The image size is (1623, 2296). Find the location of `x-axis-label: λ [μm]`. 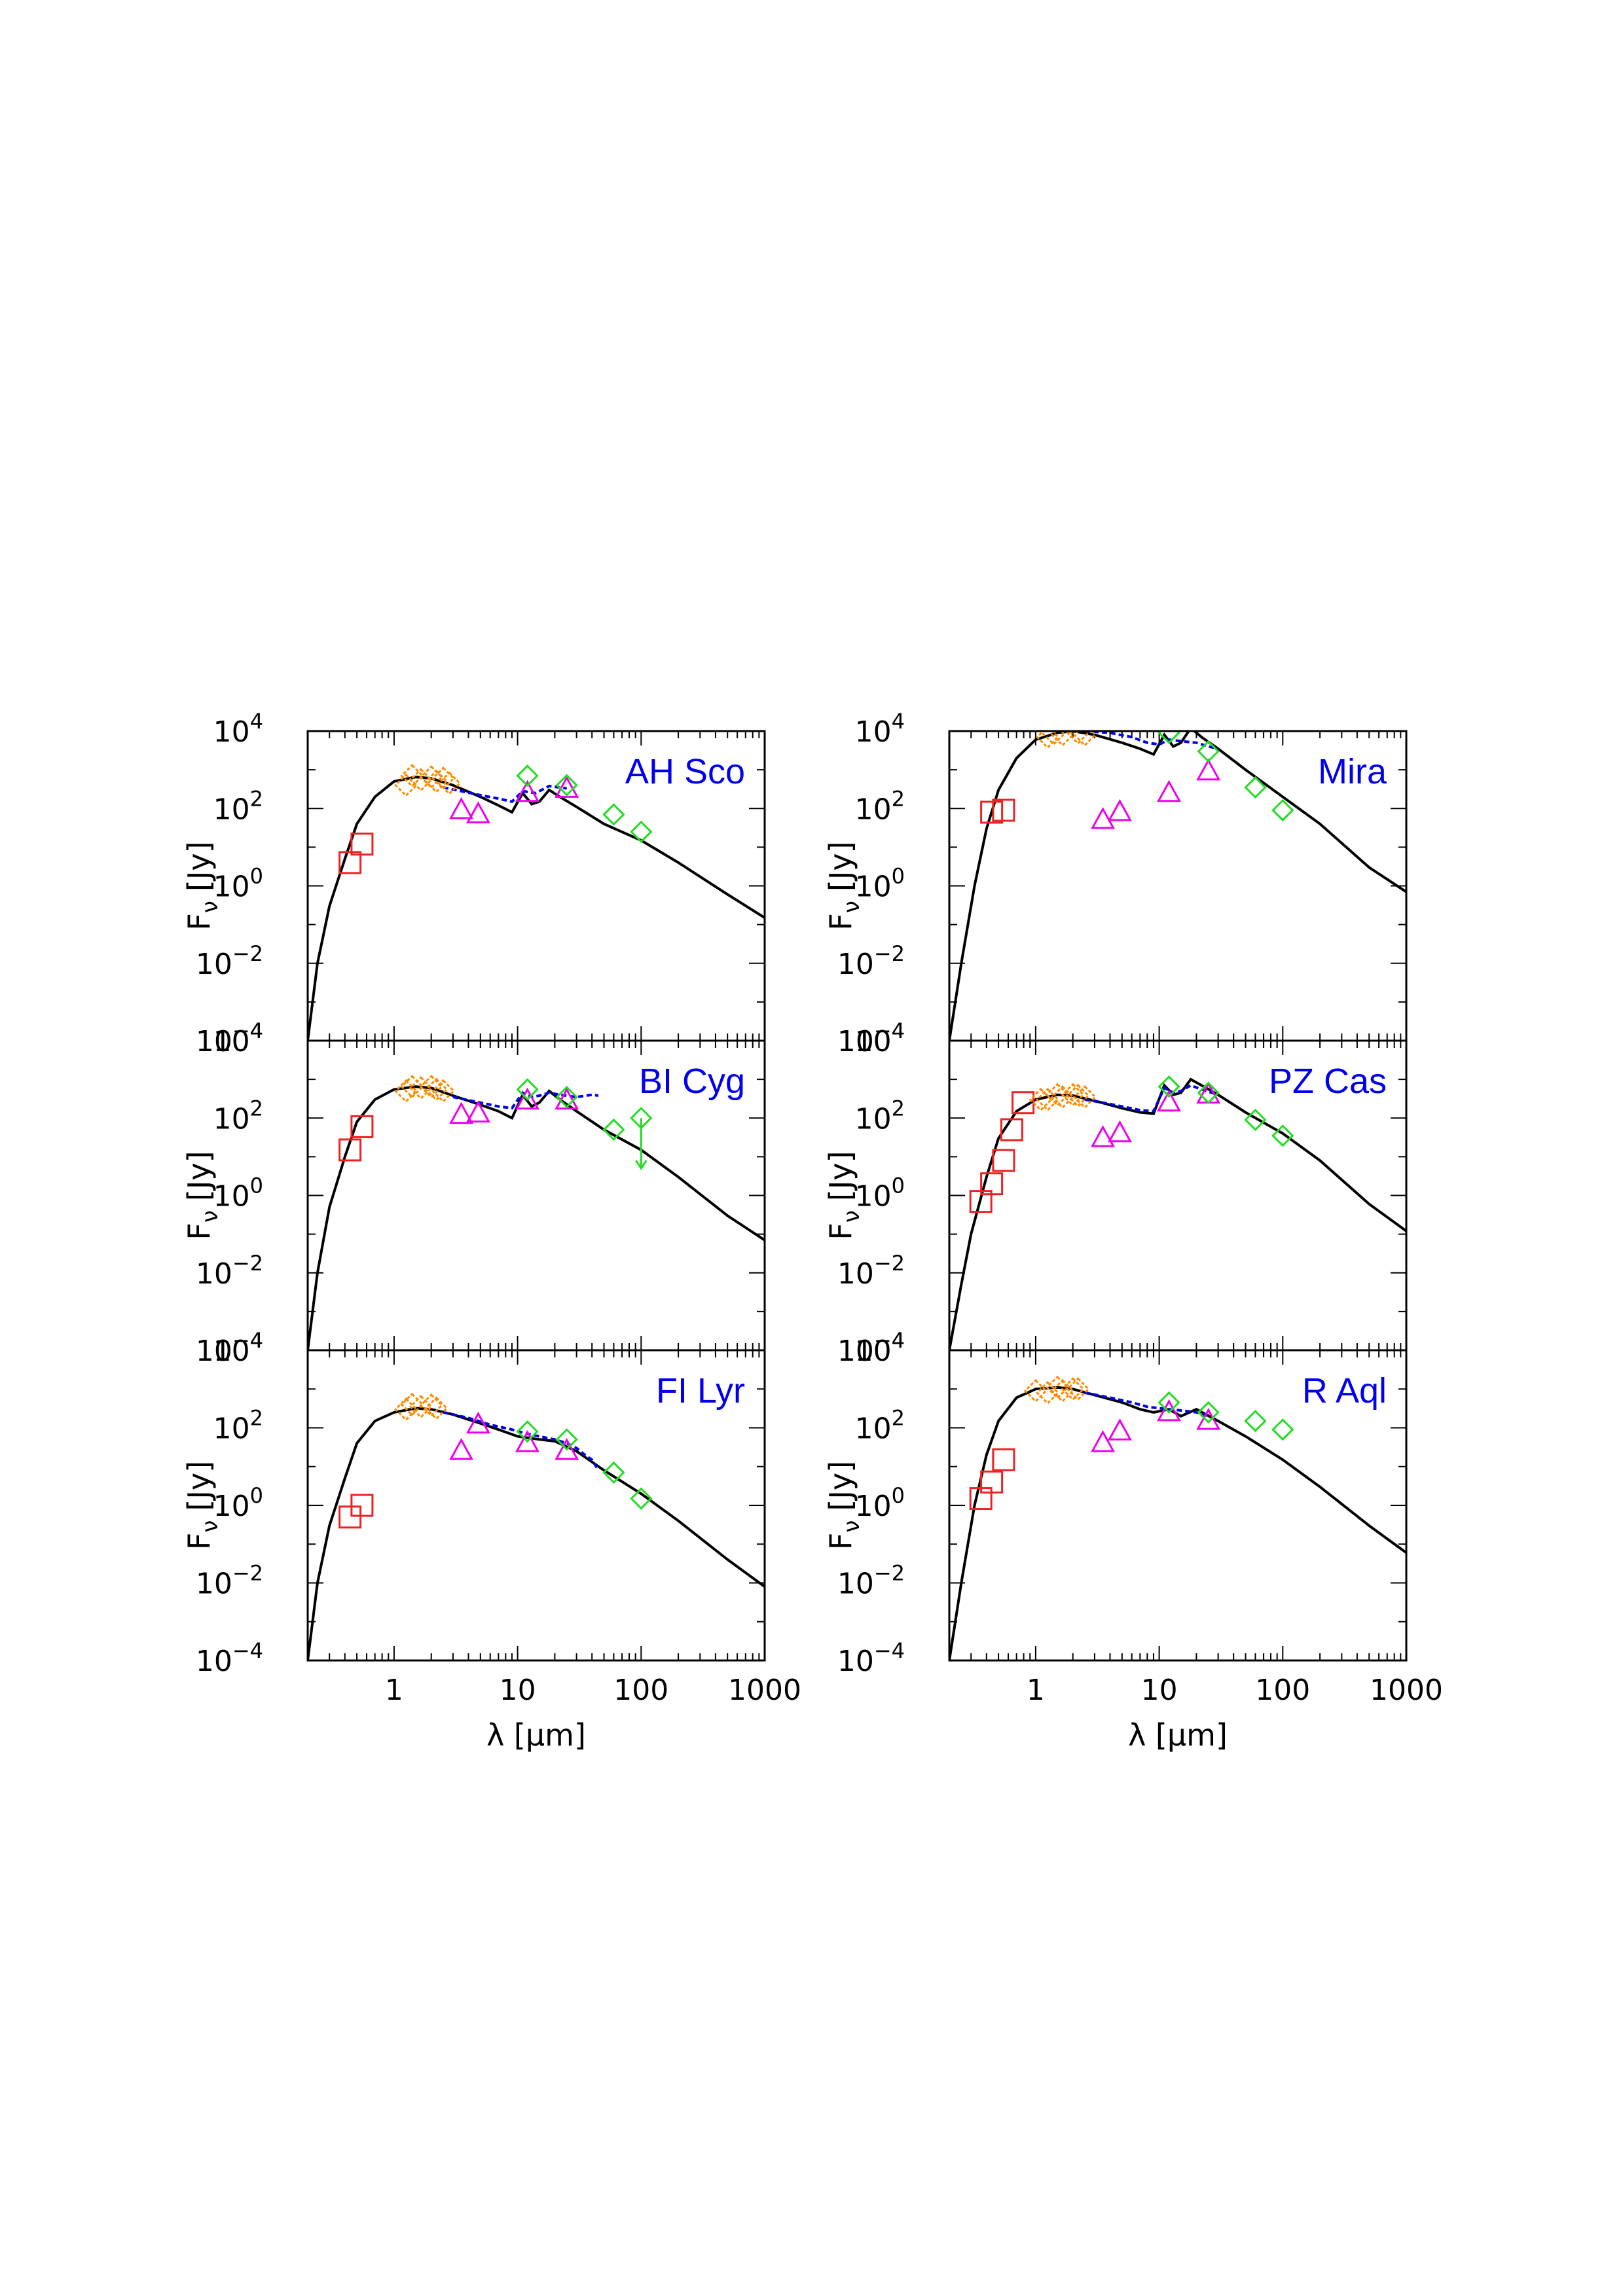

x-axis-label: λ [μm] is located at coordinates (1178, 1735).